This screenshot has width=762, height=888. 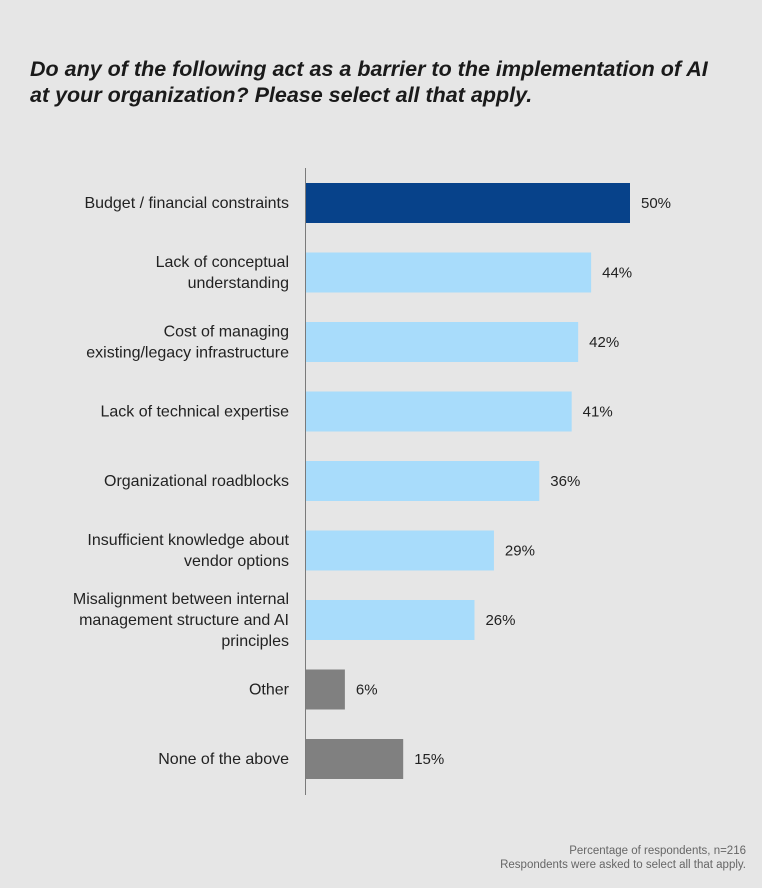 I want to click on category-label: Other, so click(x=269, y=690).